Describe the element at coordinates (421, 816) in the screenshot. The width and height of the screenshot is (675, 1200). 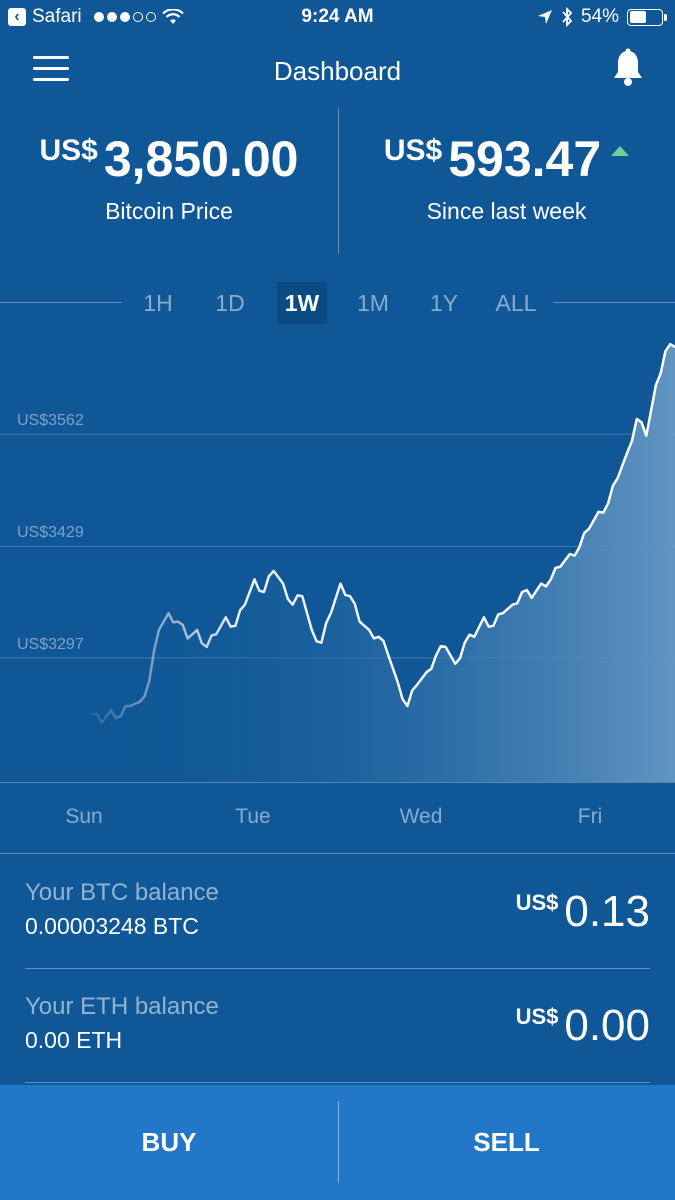
I see `x-tick-wed: Wed` at that location.